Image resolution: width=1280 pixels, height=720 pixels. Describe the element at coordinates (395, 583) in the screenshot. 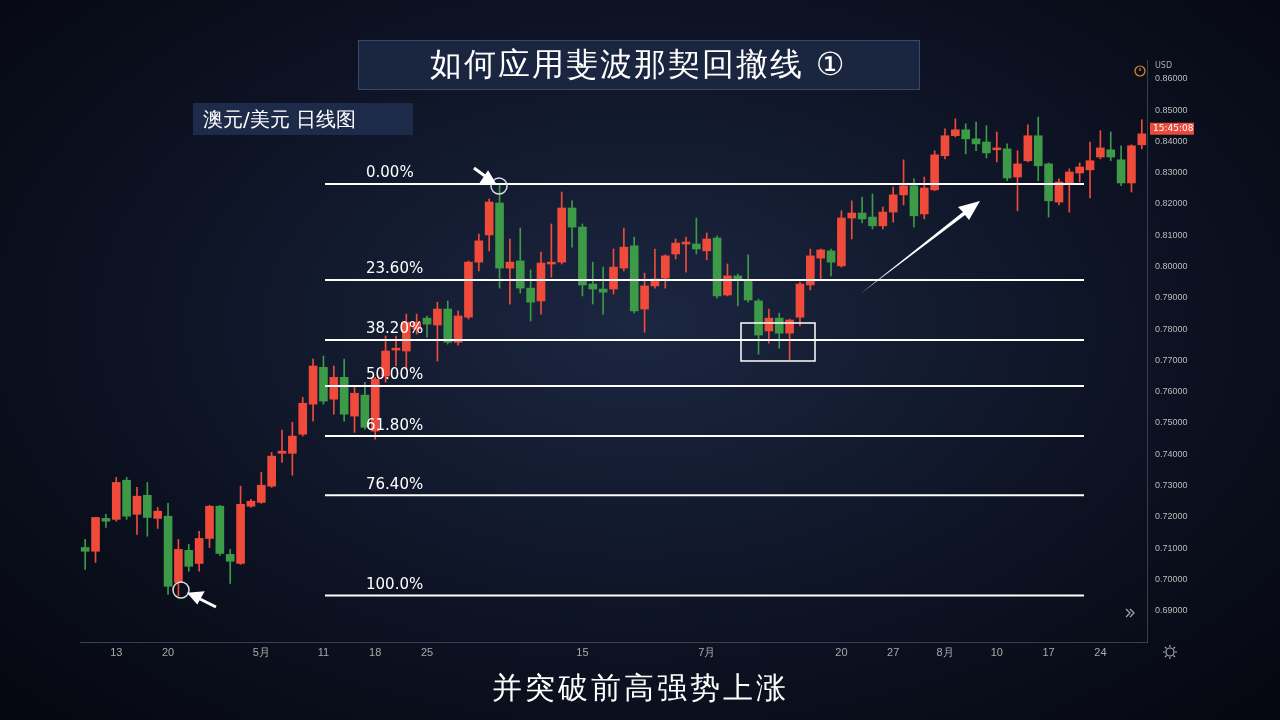

I see `annotation: 100.0%` at that location.